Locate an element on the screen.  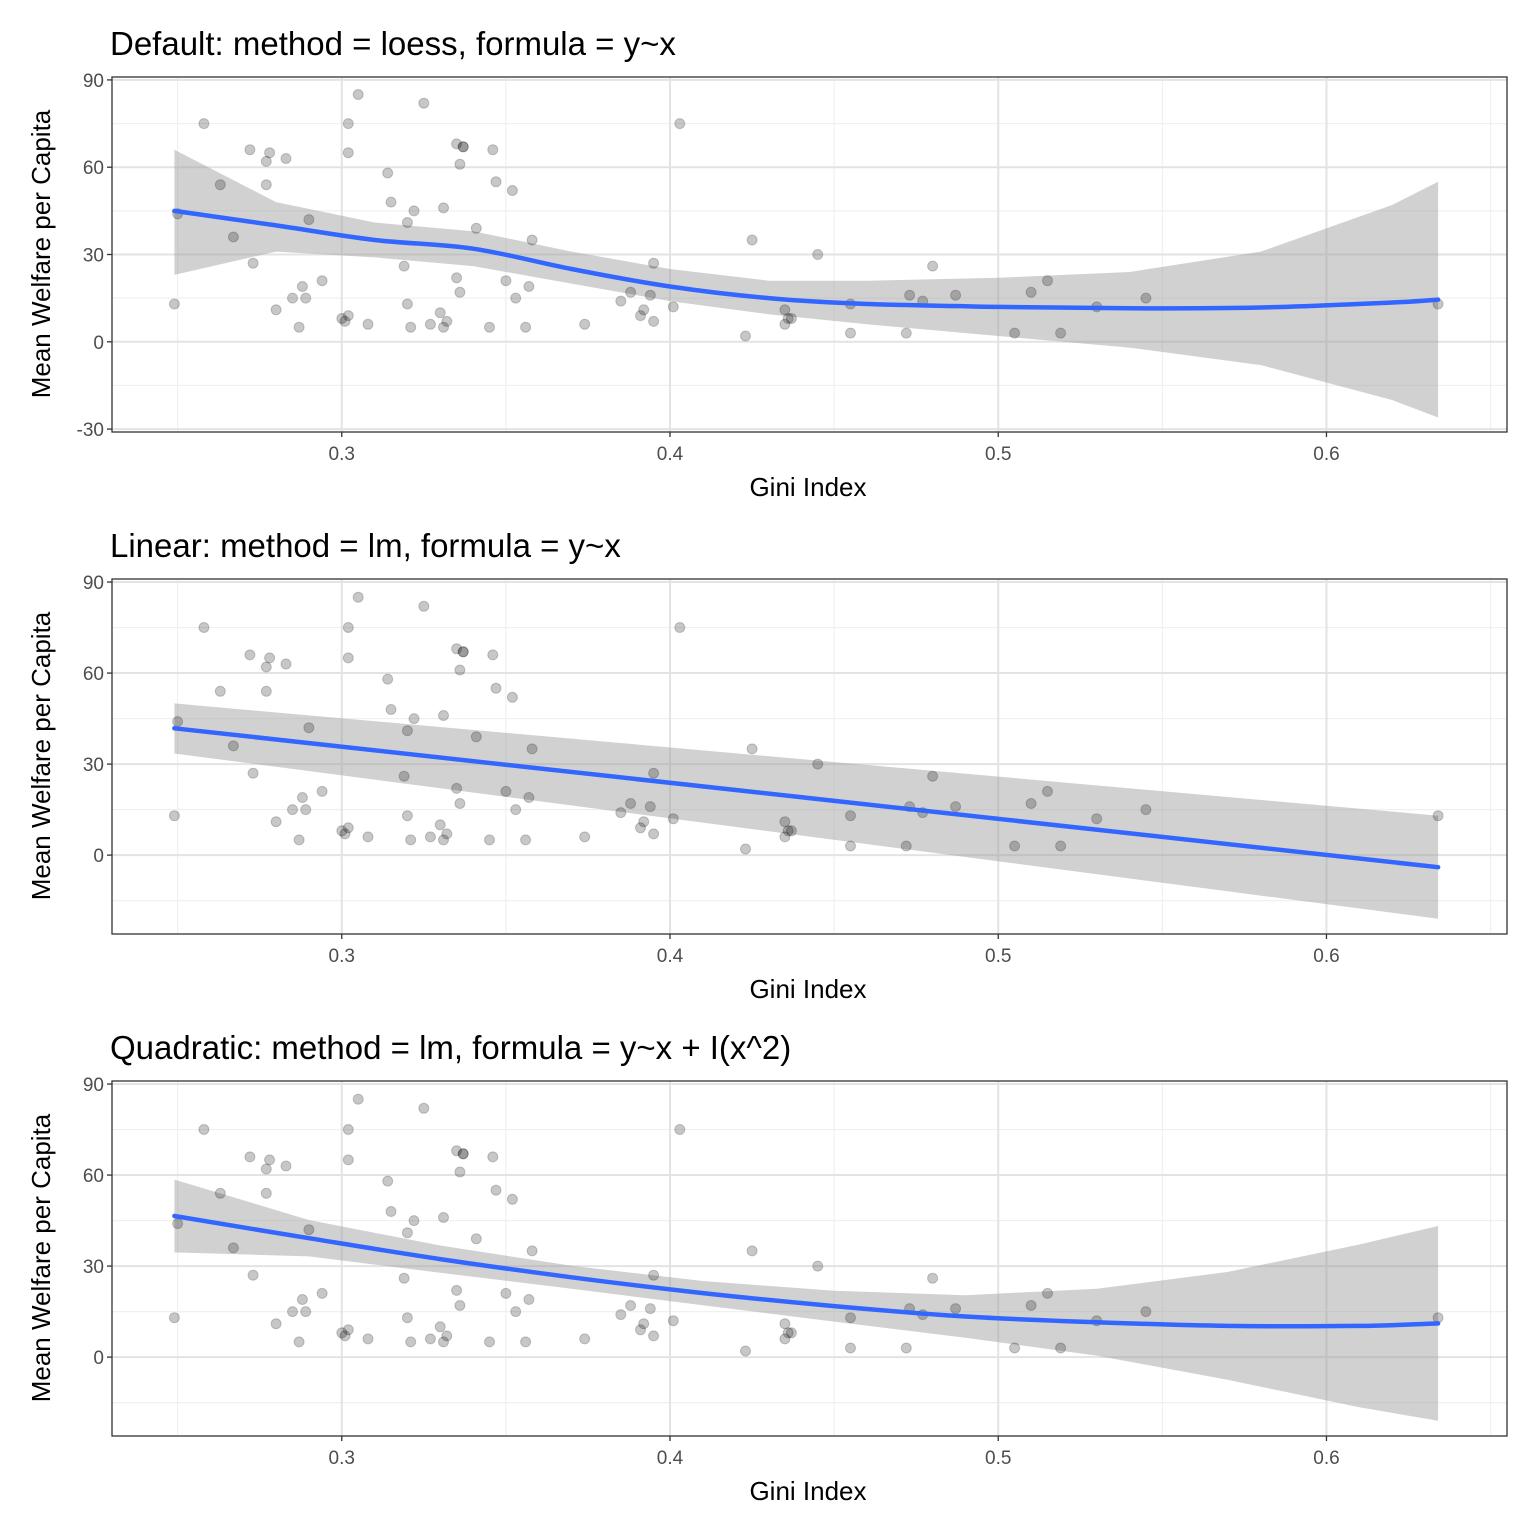
y-tick-label: 90 is located at coordinates (93, 1085).